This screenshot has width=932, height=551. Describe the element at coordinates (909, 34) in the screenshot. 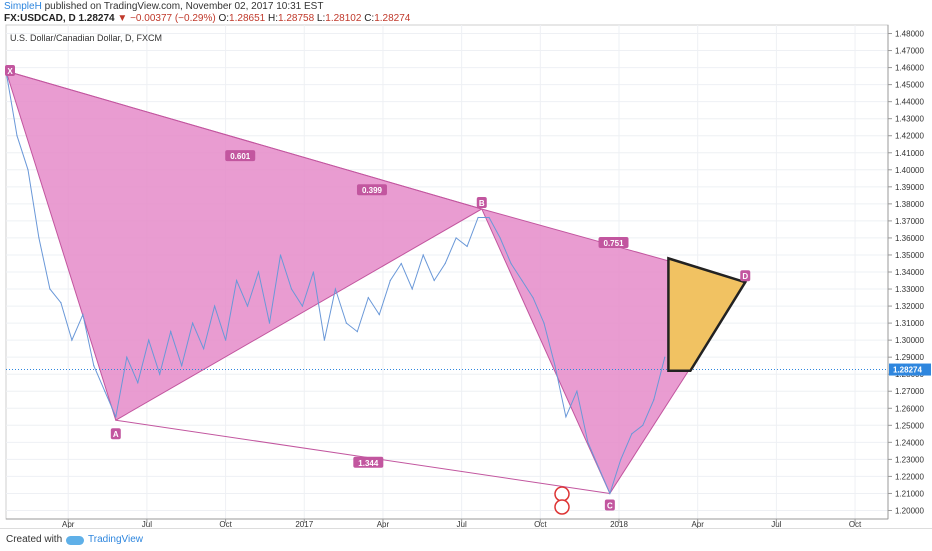

I see `y-tick-label: 1.48000` at that location.